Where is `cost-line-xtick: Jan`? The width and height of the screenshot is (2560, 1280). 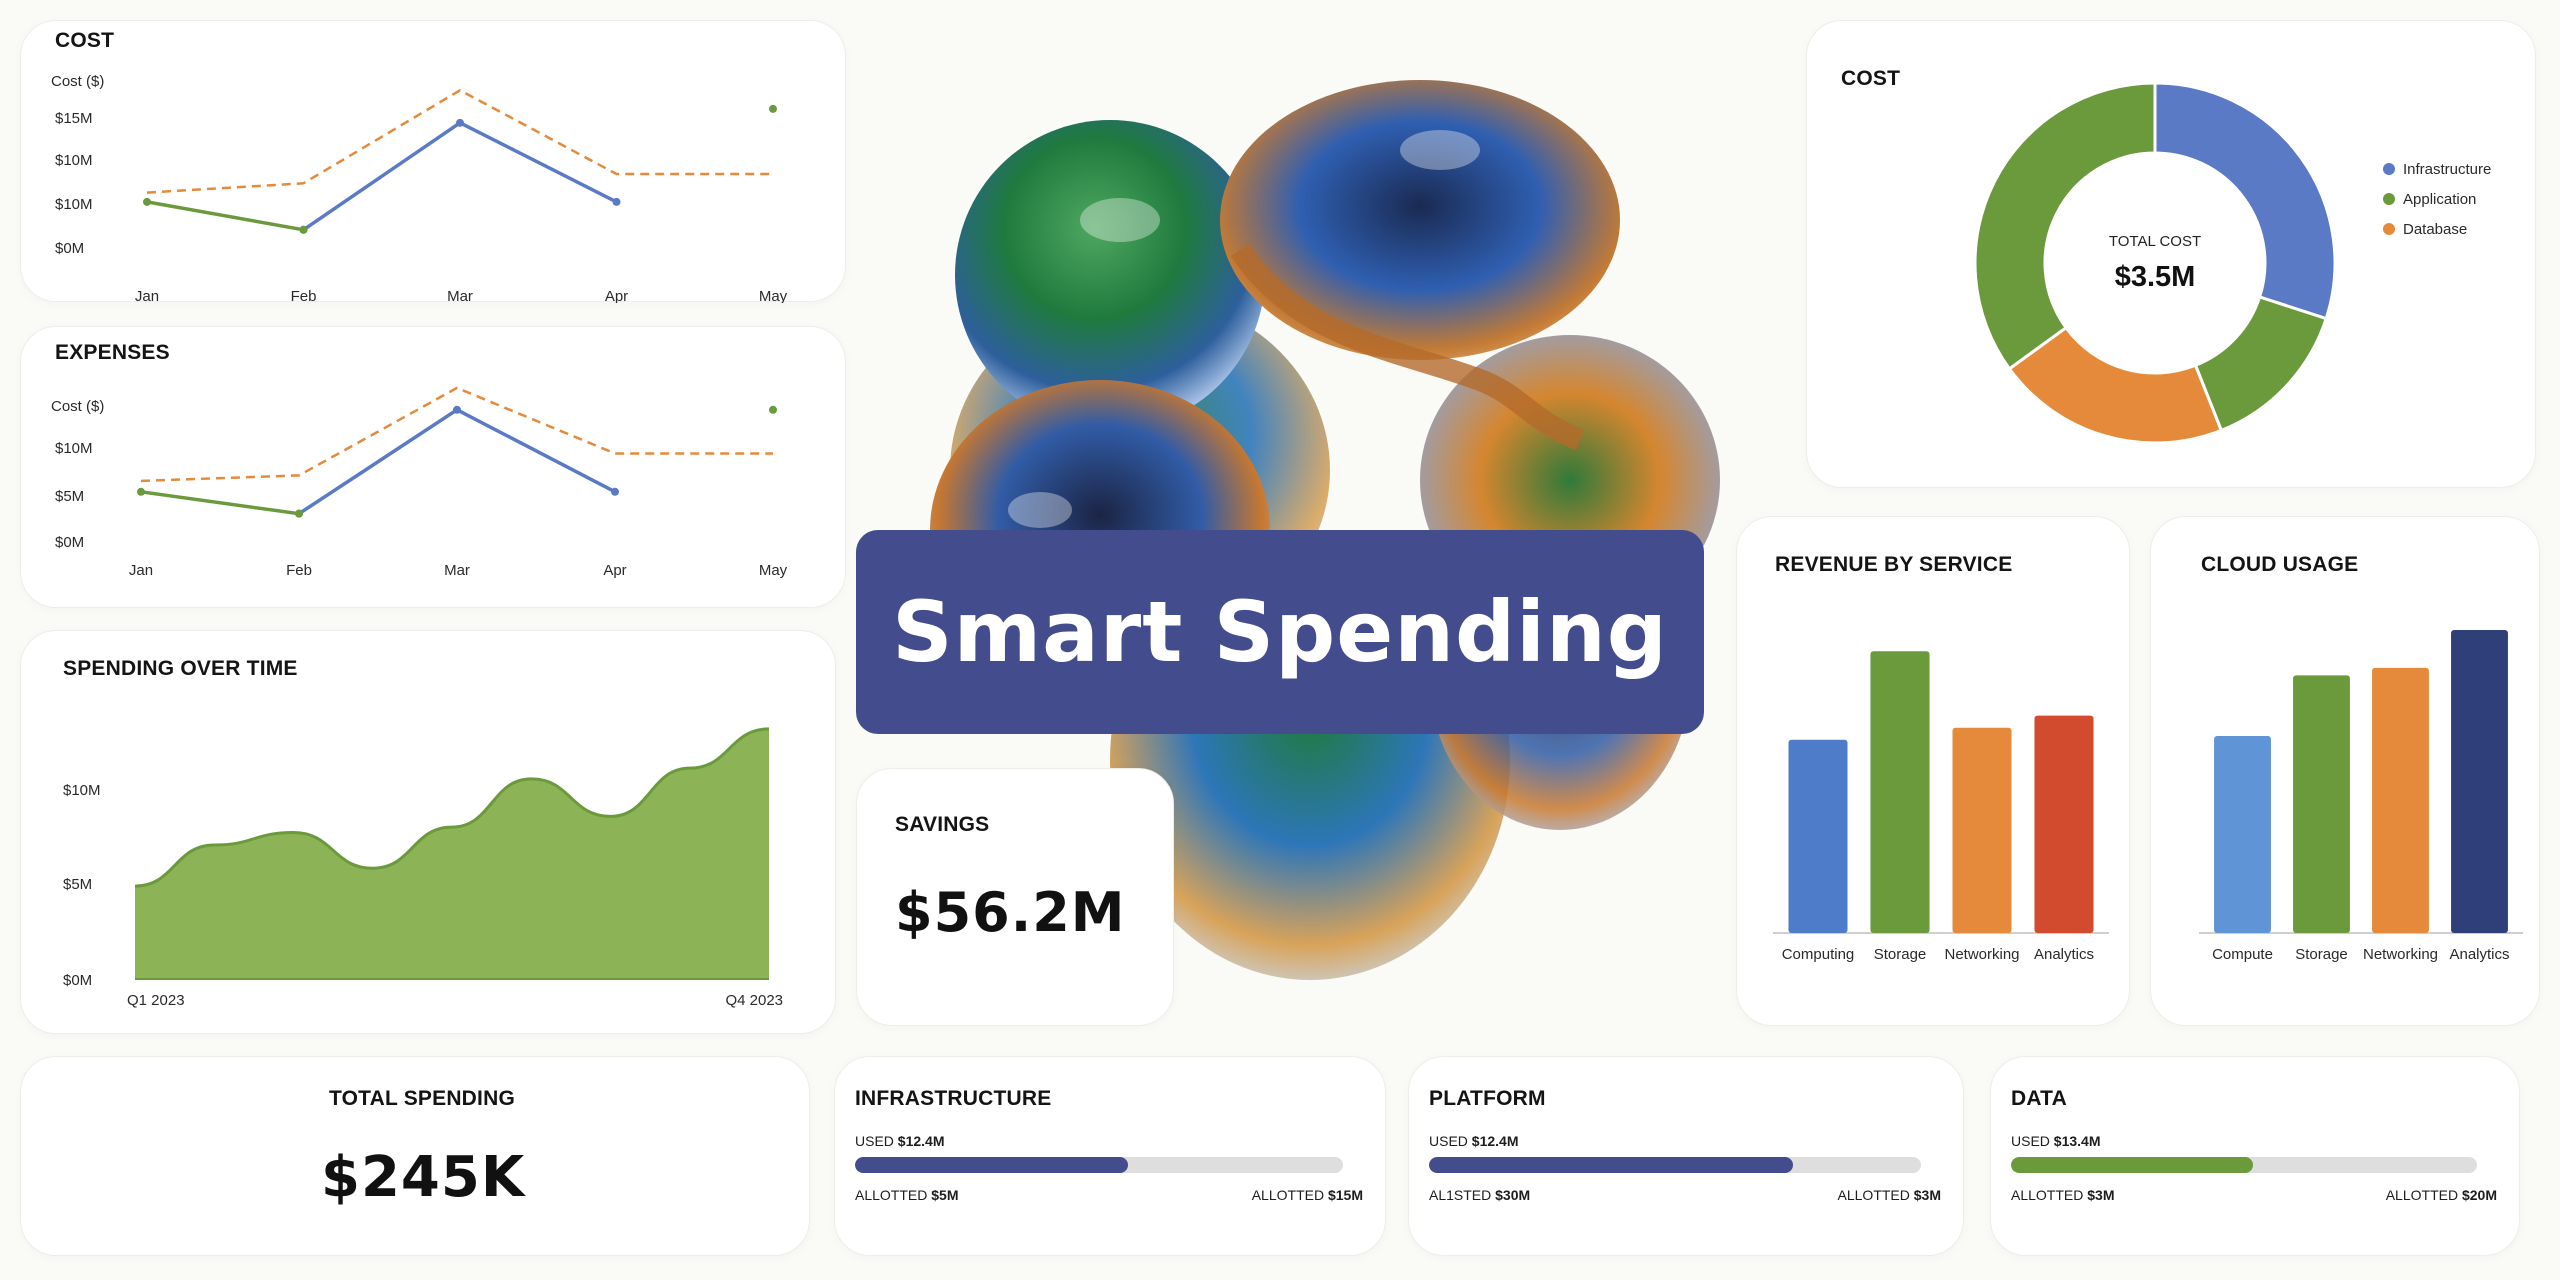 cost-line-xtick: Jan is located at coordinates (147, 295).